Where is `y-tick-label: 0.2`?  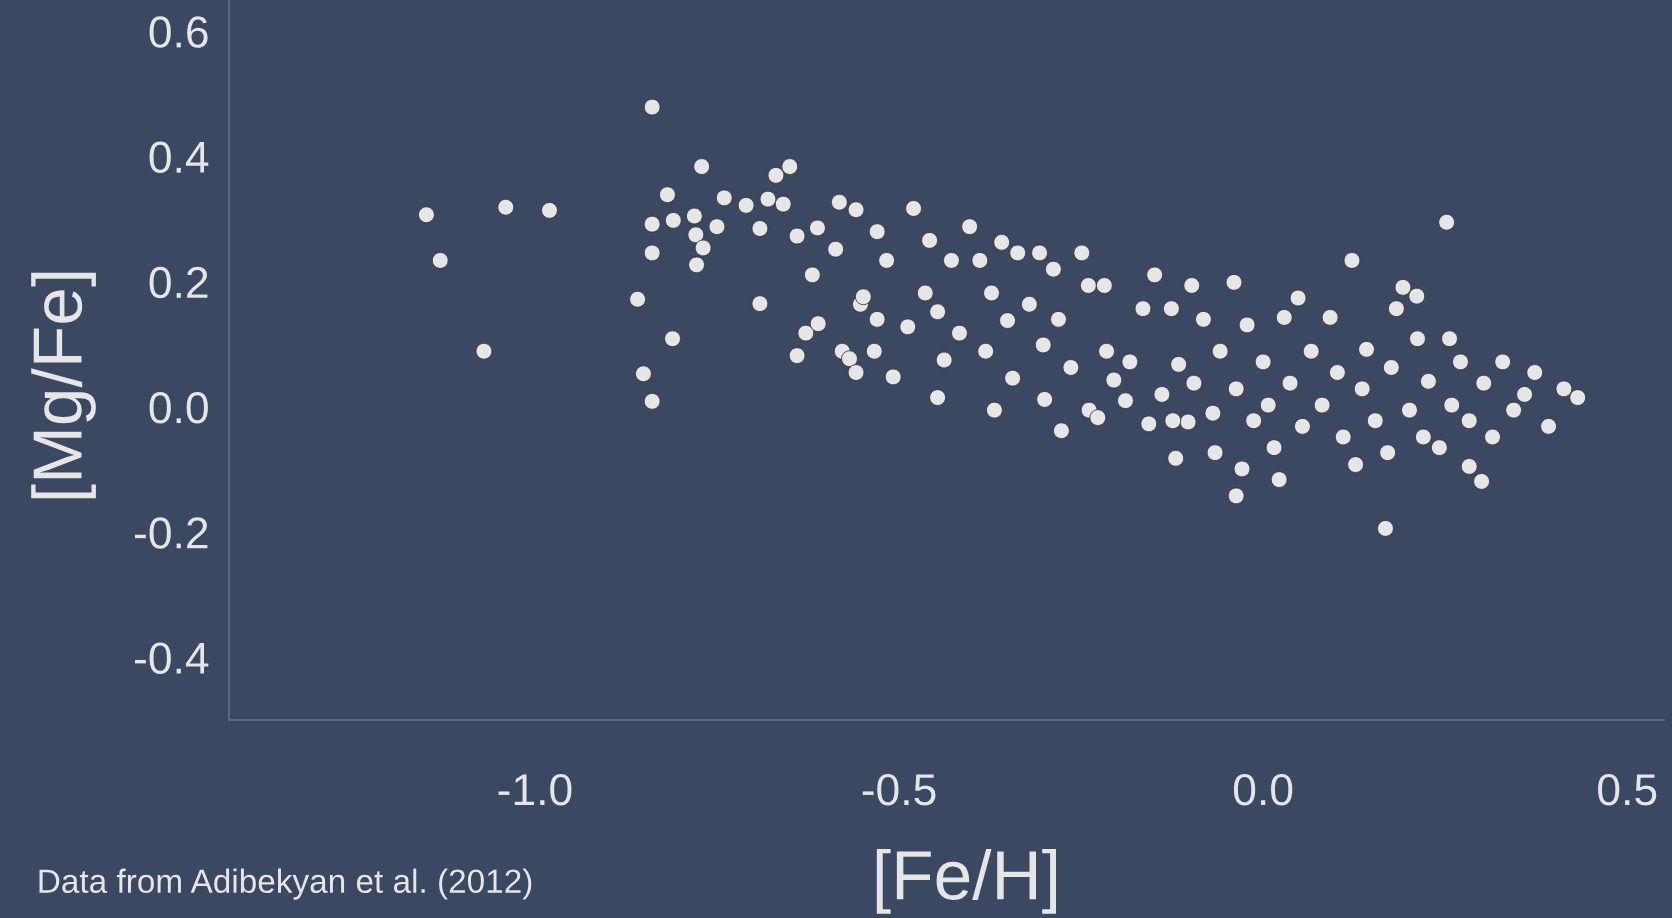 y-tick-label: 0.2 is located at coordinates (178, 282).